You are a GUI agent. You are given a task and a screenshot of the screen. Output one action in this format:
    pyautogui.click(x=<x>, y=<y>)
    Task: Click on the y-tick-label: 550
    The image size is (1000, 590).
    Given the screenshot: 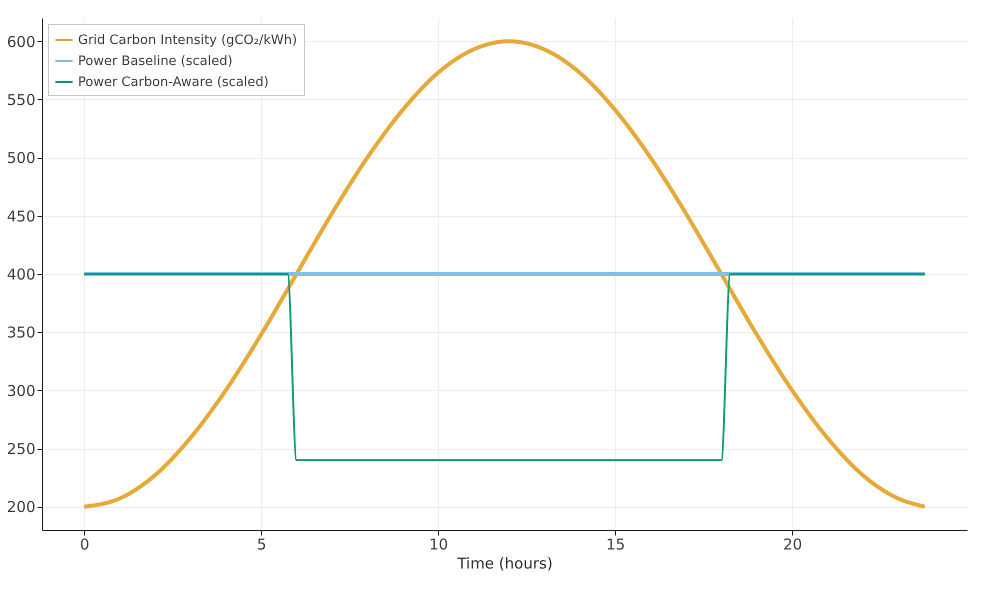 What is the action you would take?
    pyautogui.click(x=21, y=99)
    